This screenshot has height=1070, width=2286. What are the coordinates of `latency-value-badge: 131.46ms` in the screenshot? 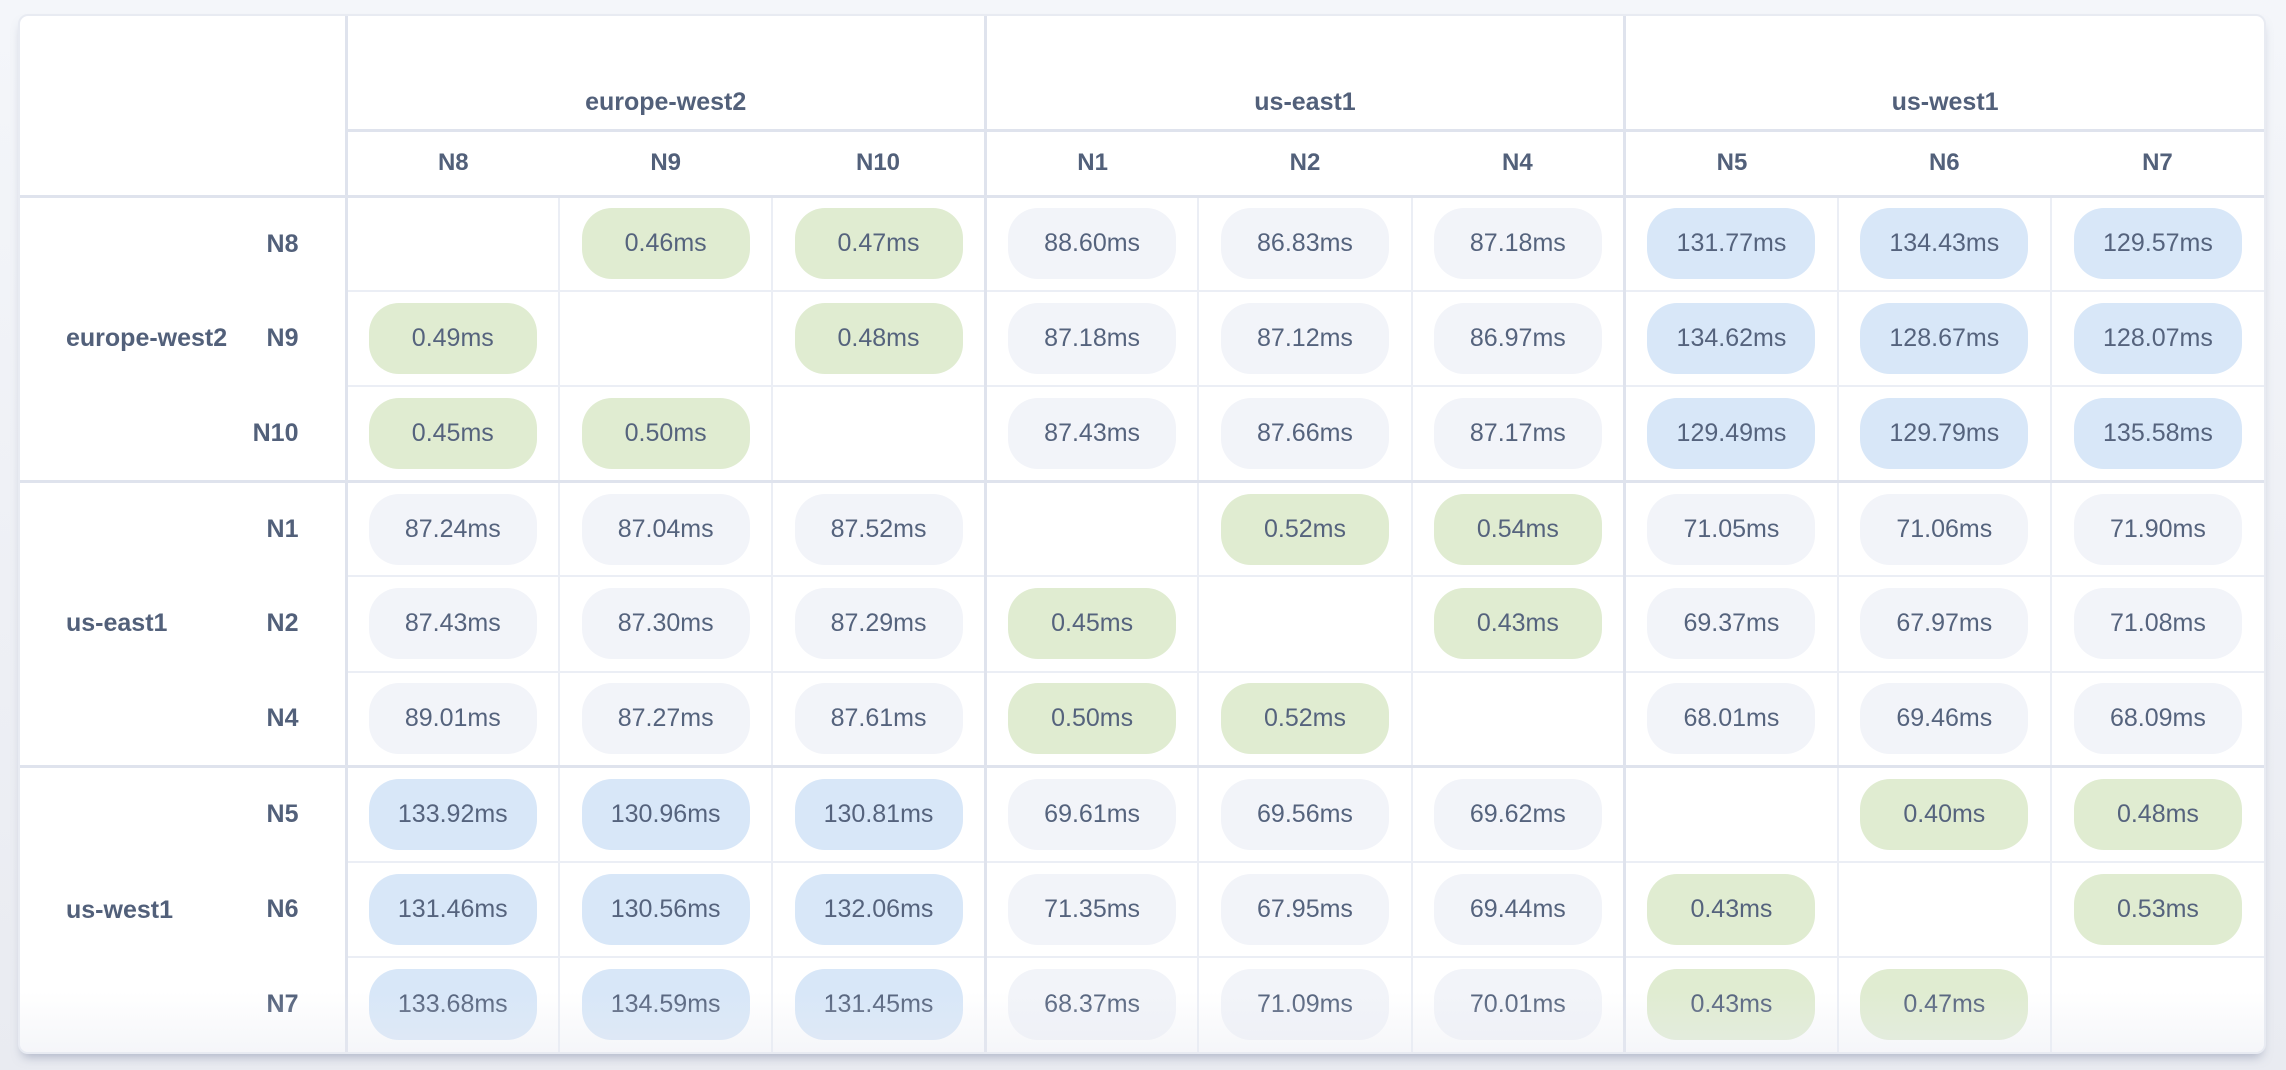 It's located at (452, 909).